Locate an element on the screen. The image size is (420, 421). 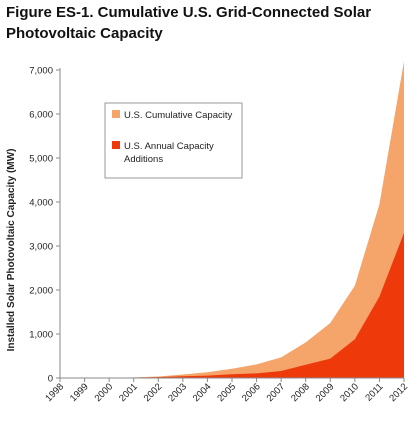
x-tick-label: 1999 is located at coordinates (79, 392).